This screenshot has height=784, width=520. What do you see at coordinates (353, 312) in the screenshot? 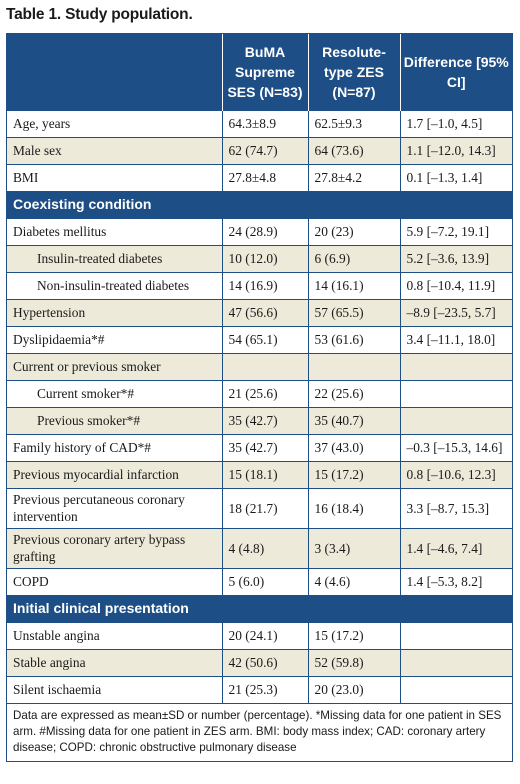
I see `zes-value: 57 (65.5)` at bounding box center [353, 312].